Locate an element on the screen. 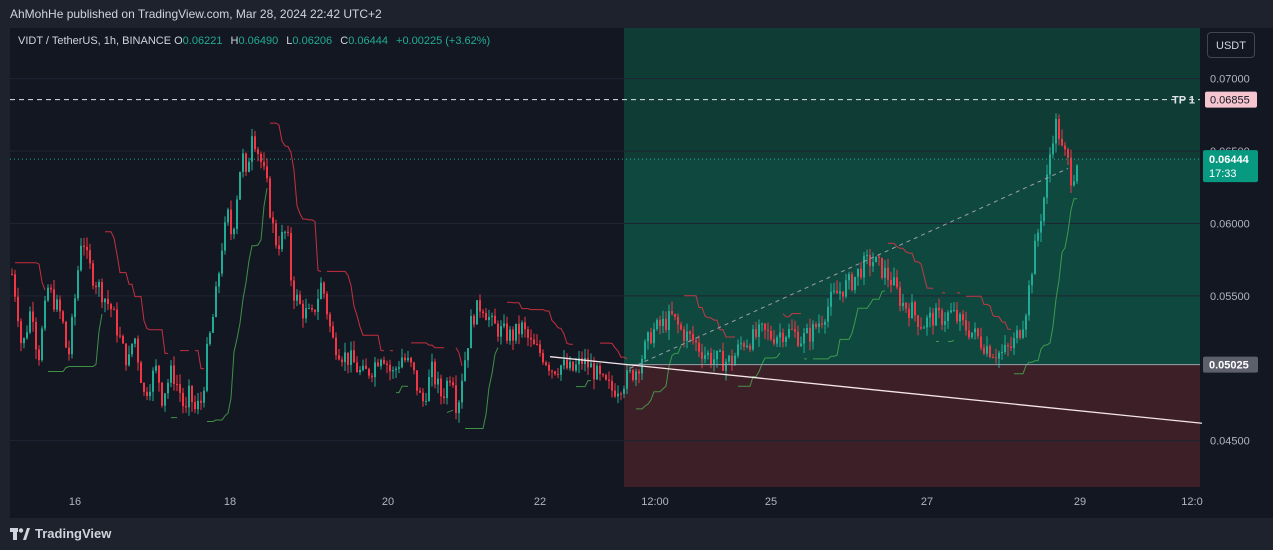  loss-zone is located at coordinates (912, 425).